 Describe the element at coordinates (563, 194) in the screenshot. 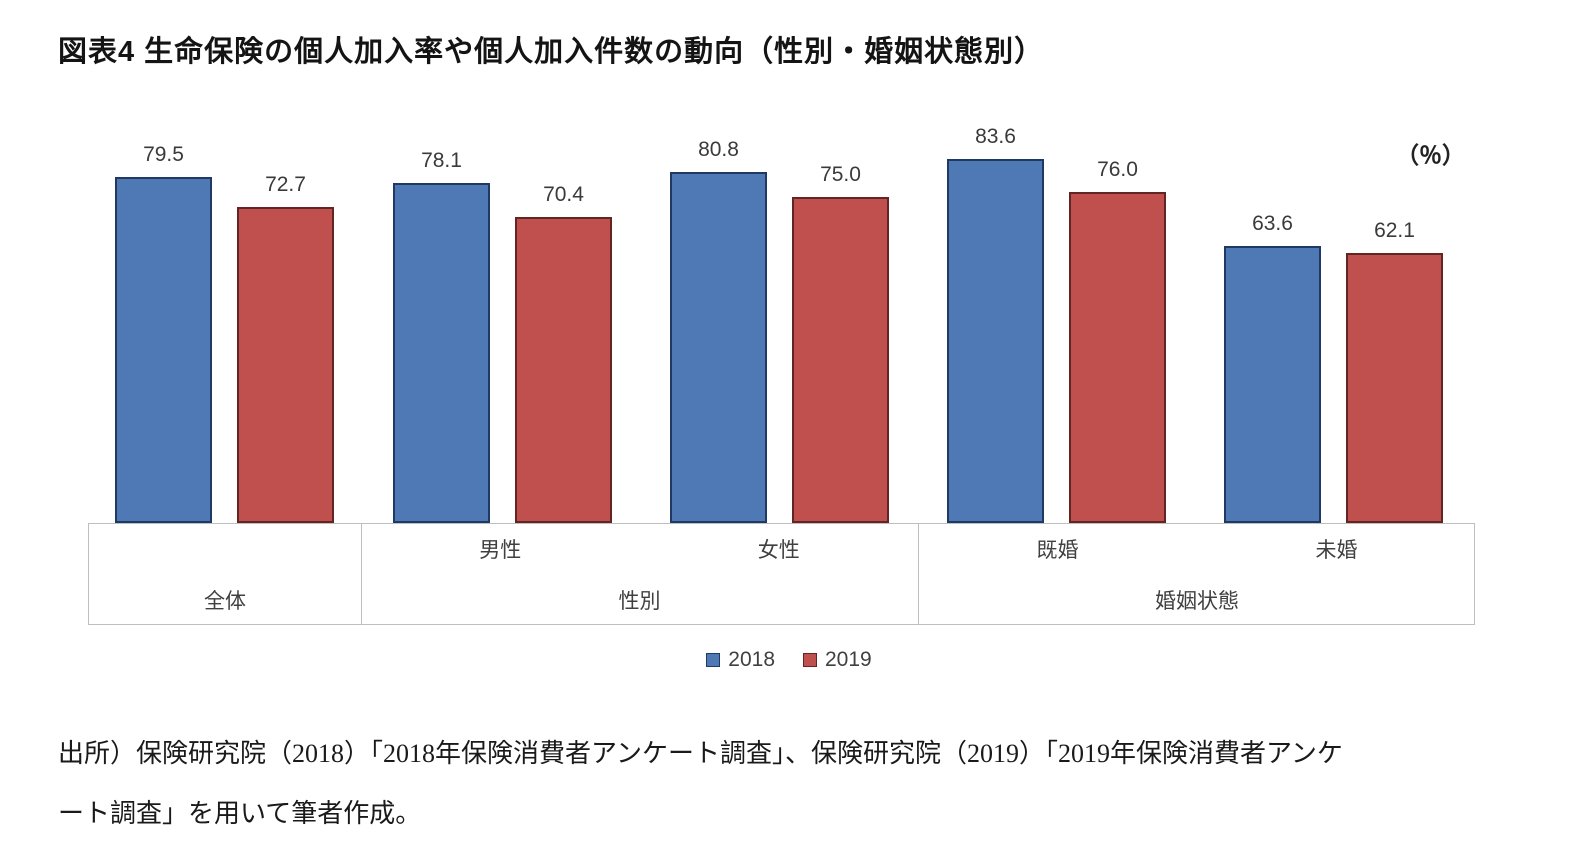

I see `bar-value-label: 70.4` at that location.